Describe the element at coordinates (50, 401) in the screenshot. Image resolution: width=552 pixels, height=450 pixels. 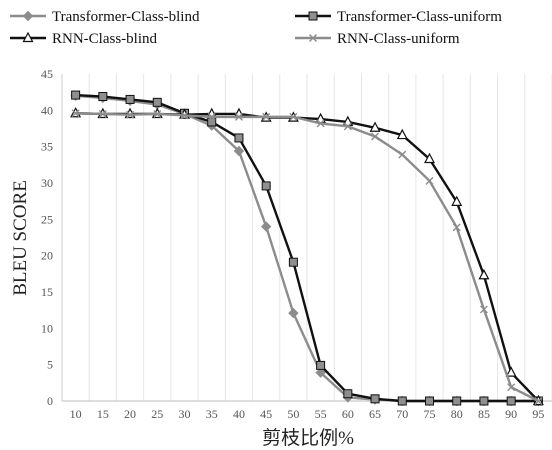
I see `y-tick-label: 0` at that location.